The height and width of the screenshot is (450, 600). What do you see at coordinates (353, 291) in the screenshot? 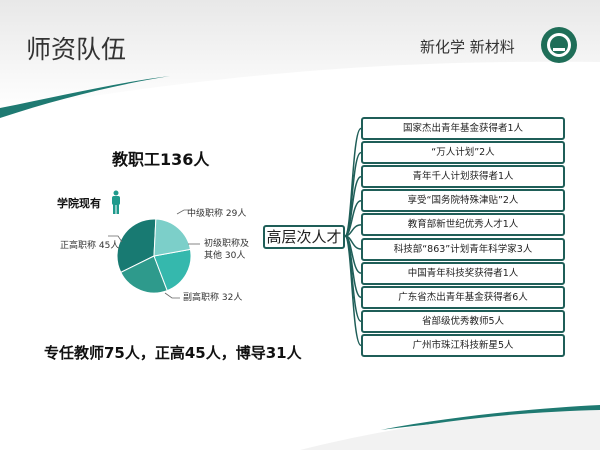
I see `connector-line` at bounding box center [353, 291].